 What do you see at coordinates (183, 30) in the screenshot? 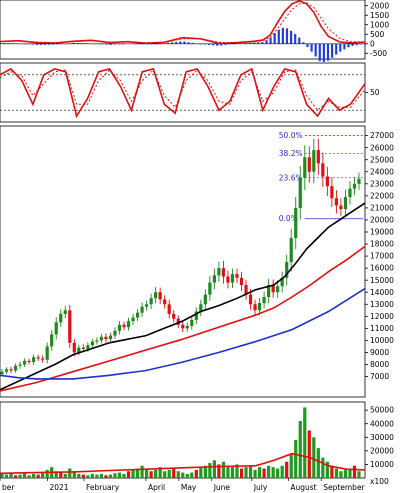
I see `macd-frame` at bounding box center [183, 30].